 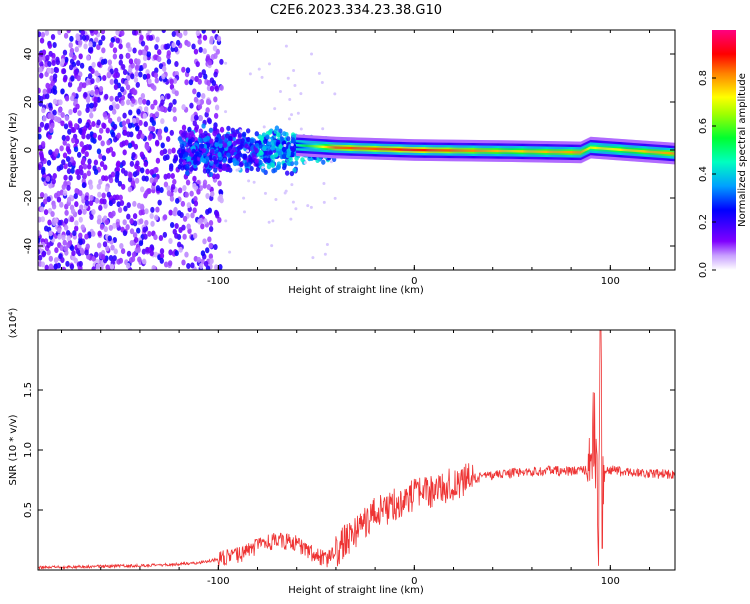 I want to click on y-tick-label: -20, so click(x=28, y=198).